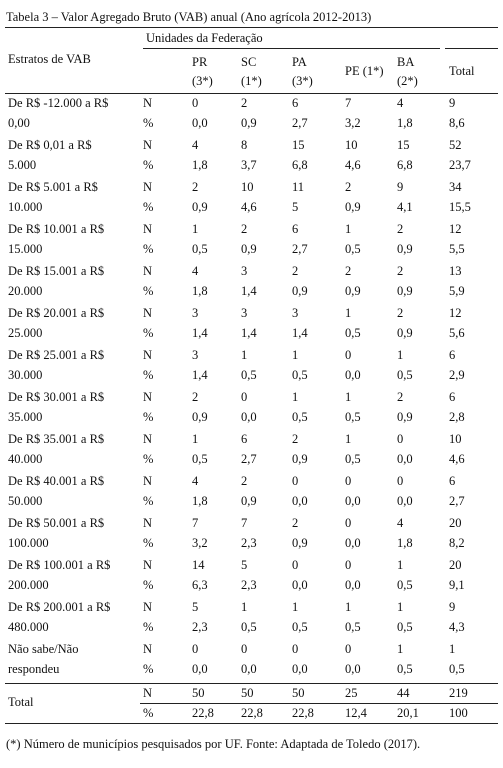 The image size is (503, 768). Describe the element at coordinates (251, 723) in the screenshot. I see `bottom-rule` at that location.